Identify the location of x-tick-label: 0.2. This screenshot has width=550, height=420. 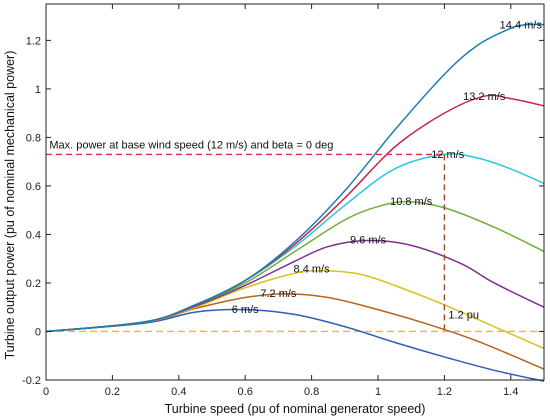
(112, 392).